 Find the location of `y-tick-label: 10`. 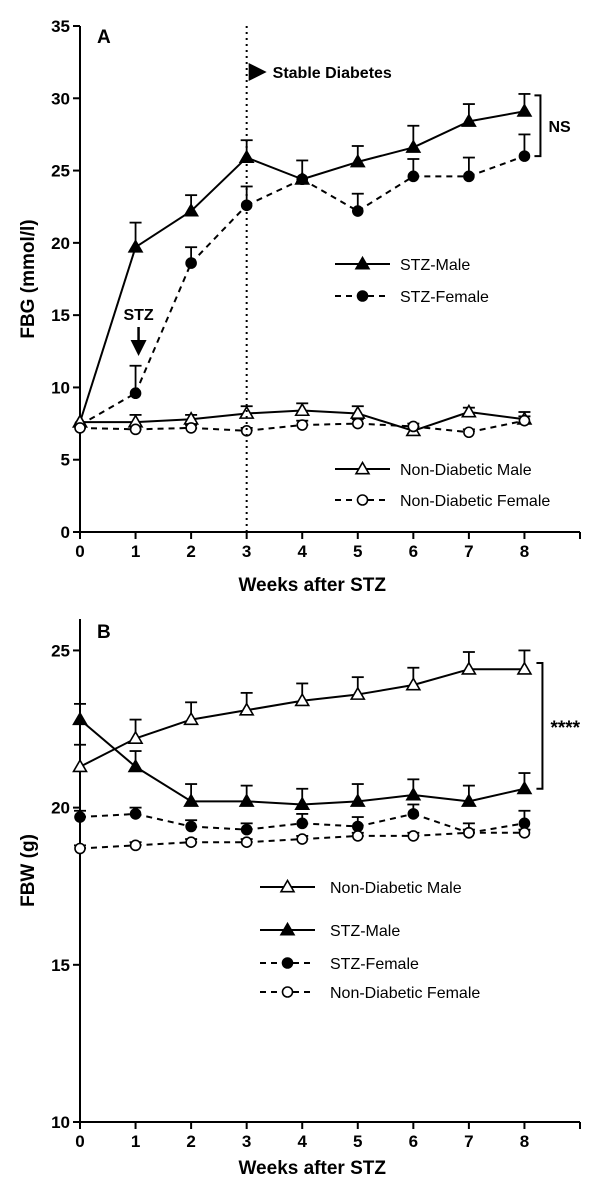

y-tick-label: 10 is located at coordinates (60, 1122).